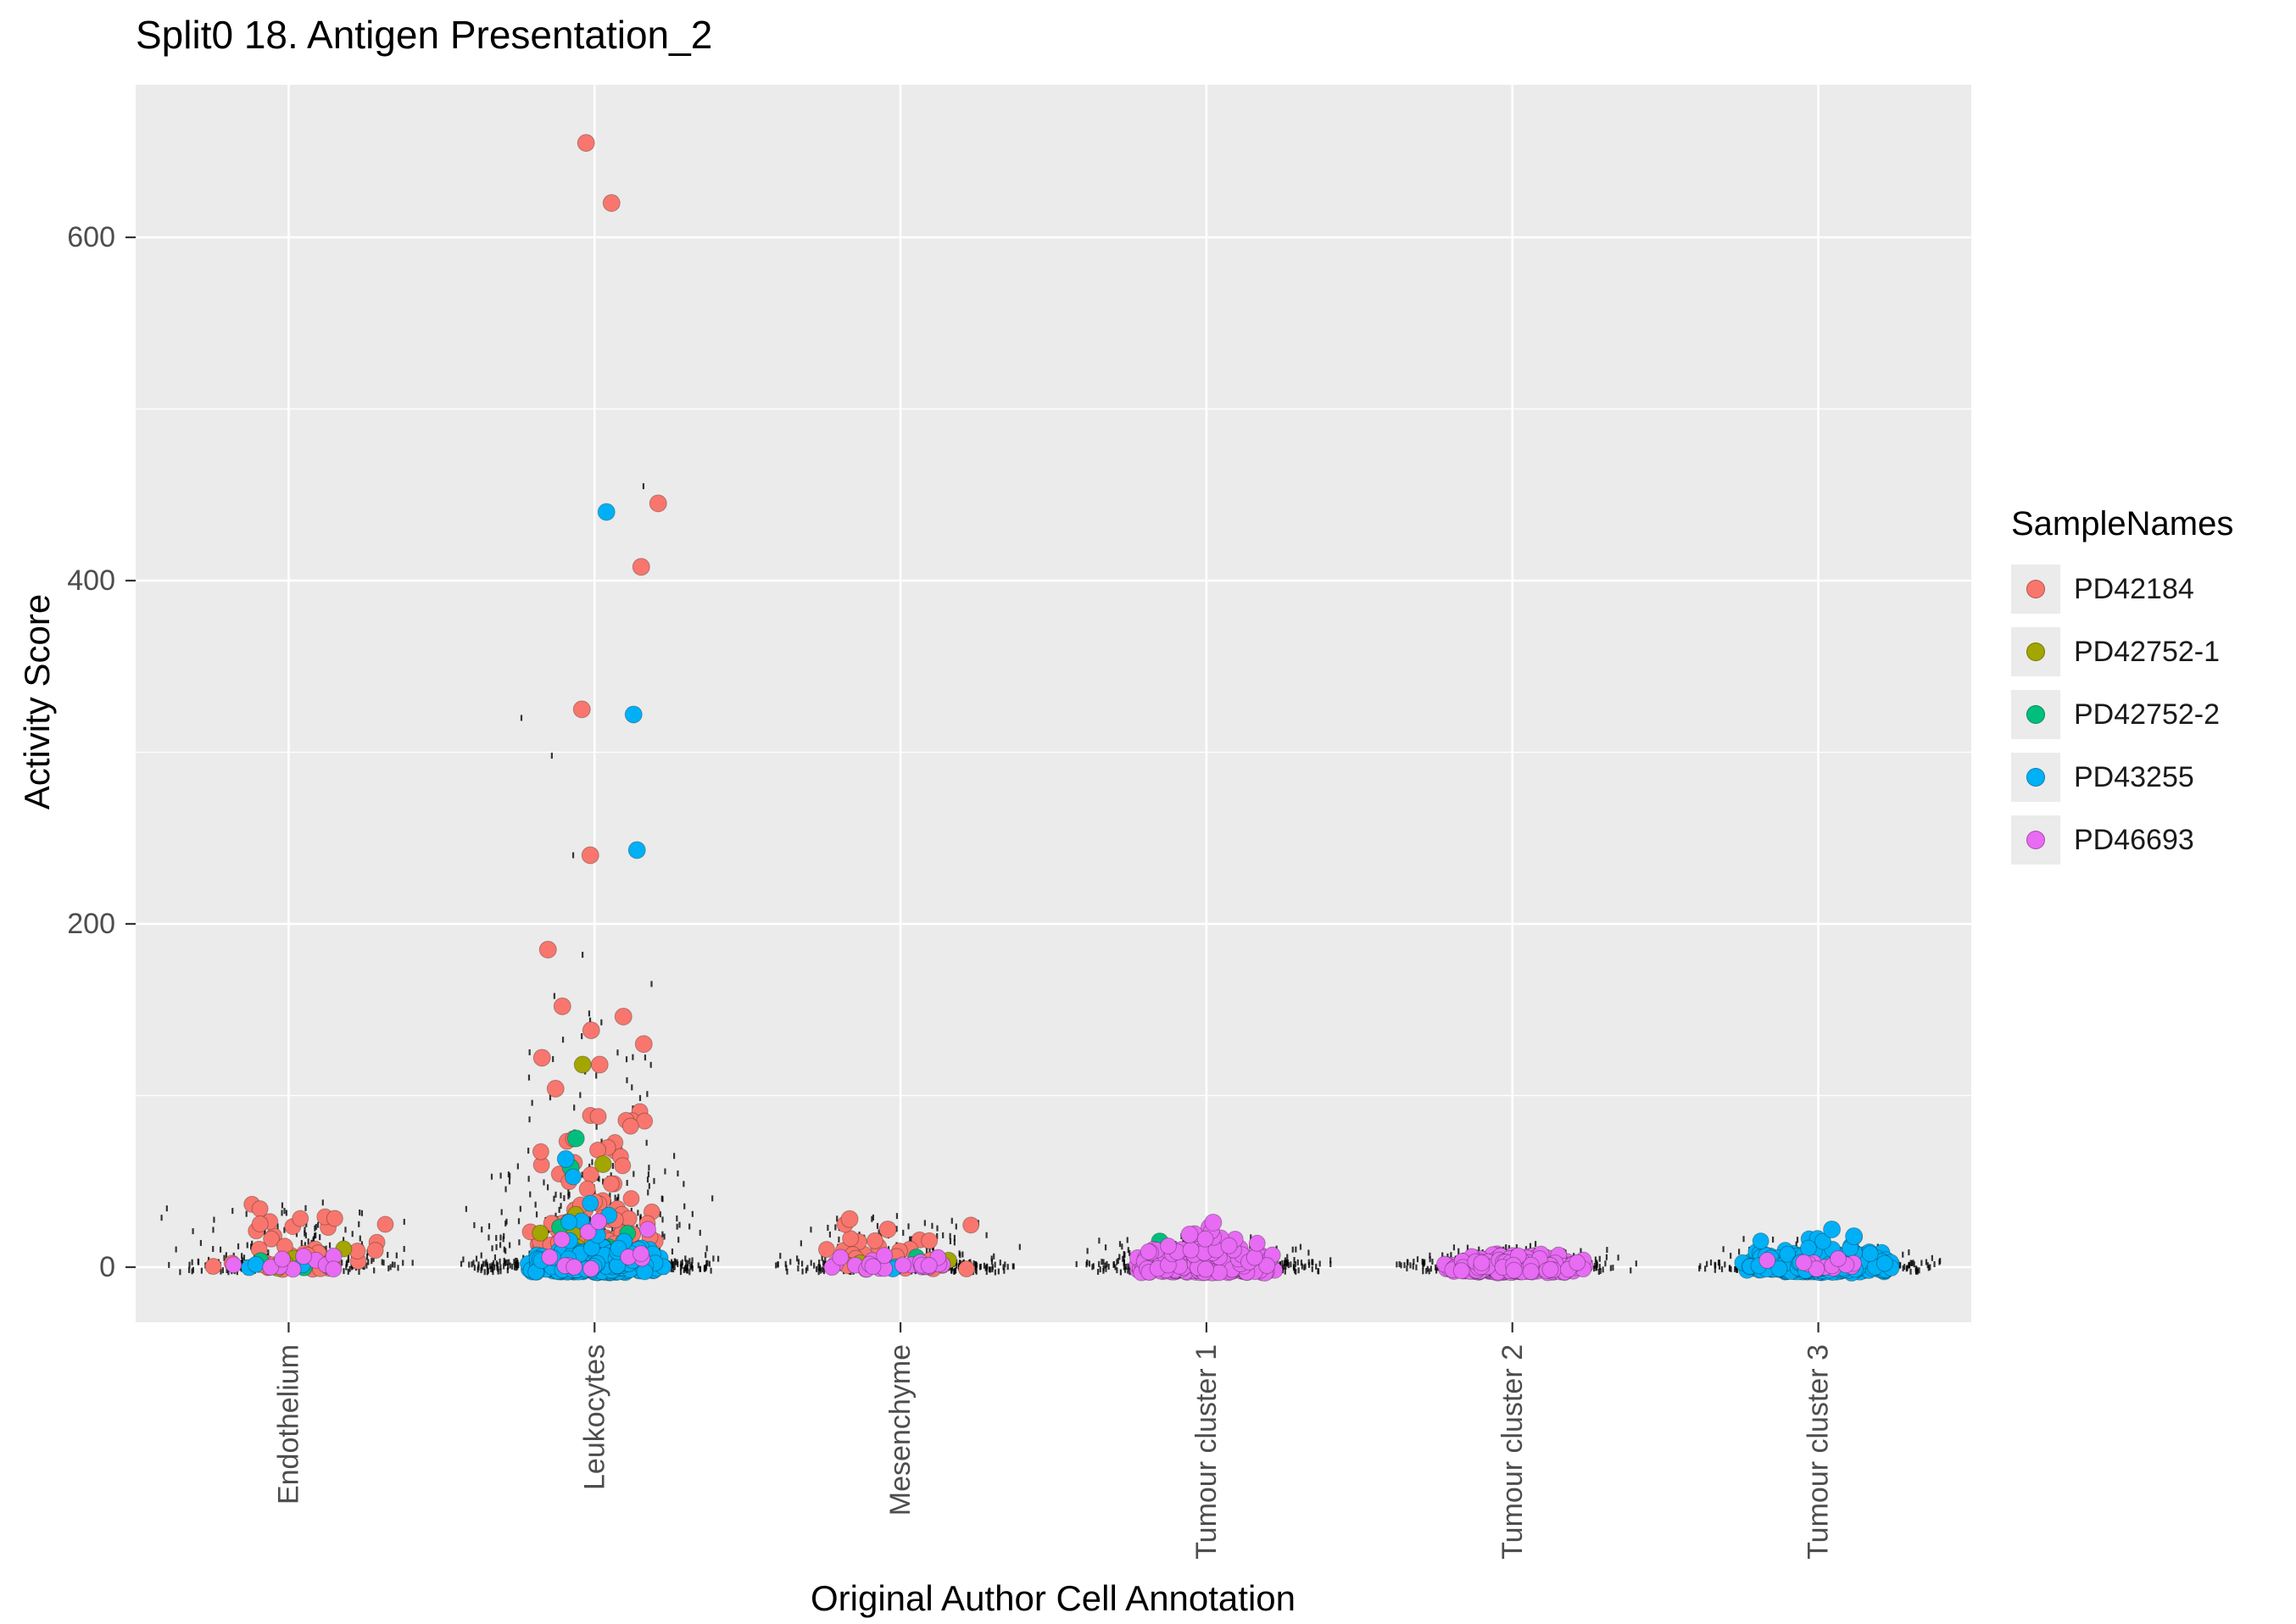 This screenshot has width=2296, height=1624. Describe the element at coordinates (2122, 714) in the screenshot. I see `legend-entries: PD42184 PD42752-1 PD42752-2 PD43255 PD46693` at that location.